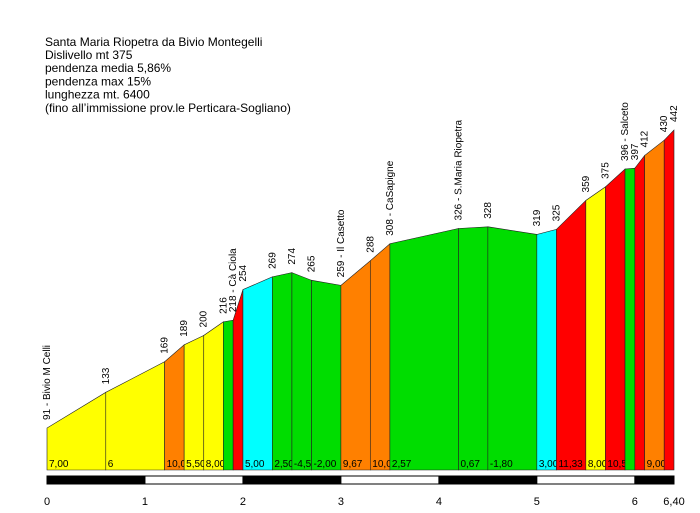 Image resolution: width=700 pixels, height=513 pixels. Describe the element at coordinates (645, 138) in the screenshot. I see `point-label: 412` at that location.